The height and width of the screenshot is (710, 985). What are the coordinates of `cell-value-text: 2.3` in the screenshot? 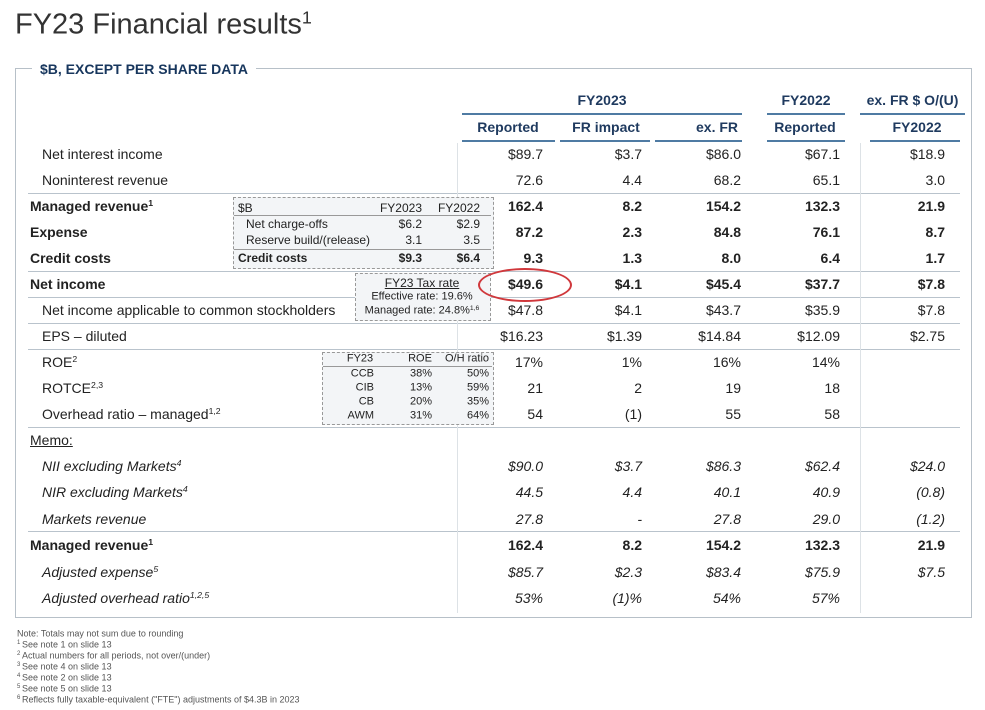 It's located at (632, 232).